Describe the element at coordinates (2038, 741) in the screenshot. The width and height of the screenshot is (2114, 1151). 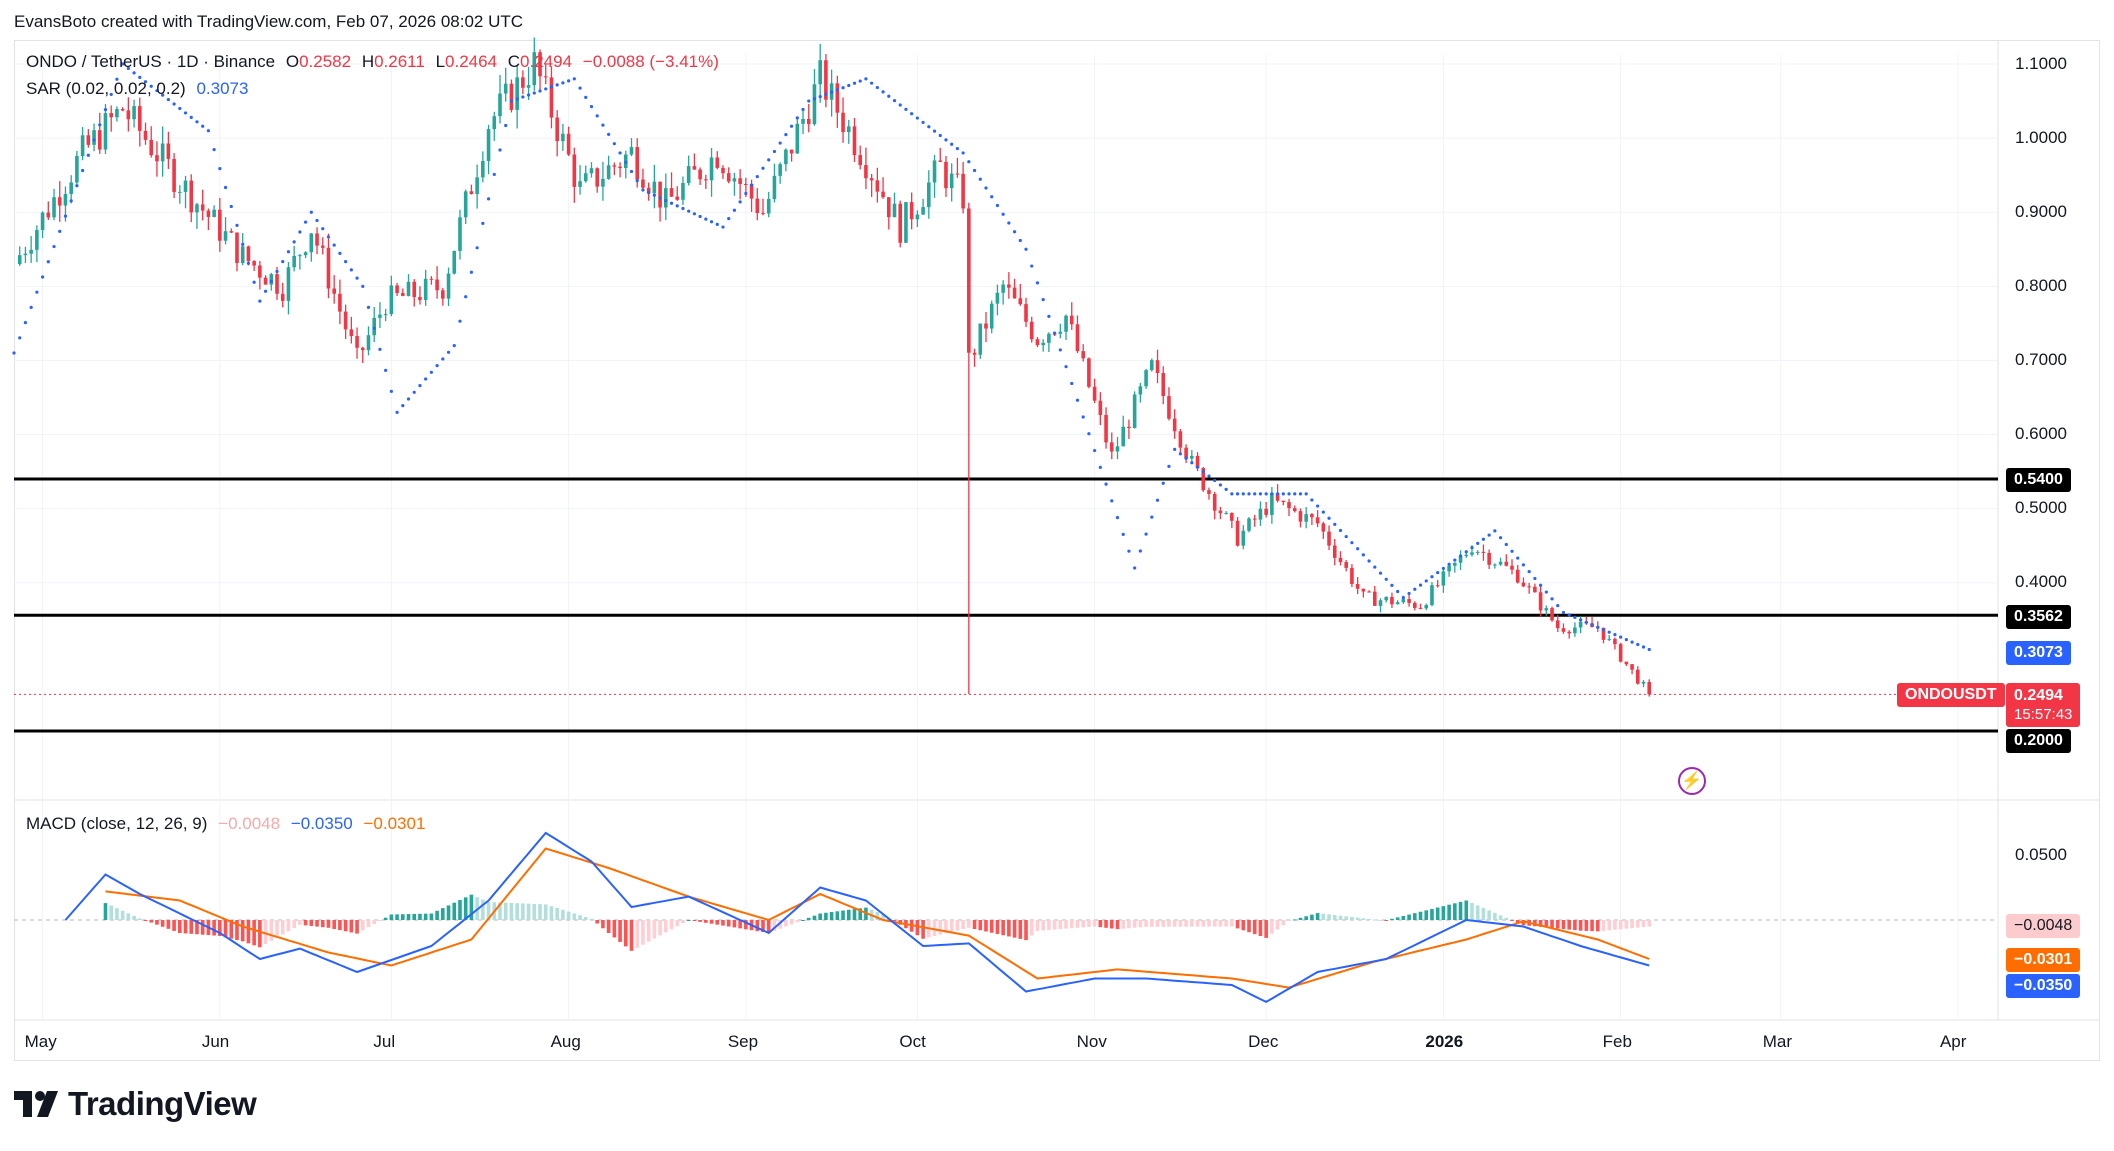
I see `level-badge-0200: 0.2000` at that location.